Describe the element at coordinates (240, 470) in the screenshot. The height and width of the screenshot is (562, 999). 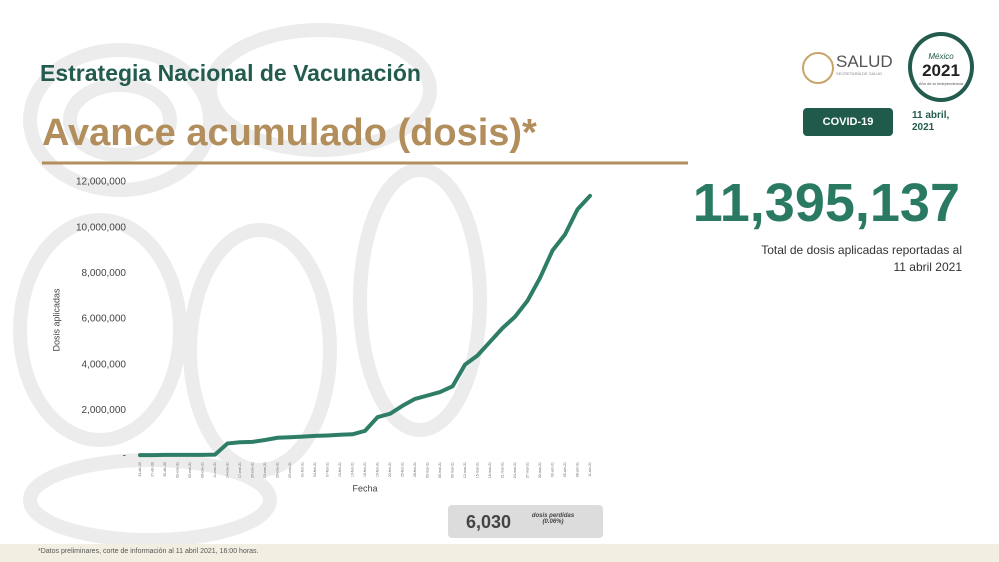
I see `x-tick-label: 17-ene-21` at that location.